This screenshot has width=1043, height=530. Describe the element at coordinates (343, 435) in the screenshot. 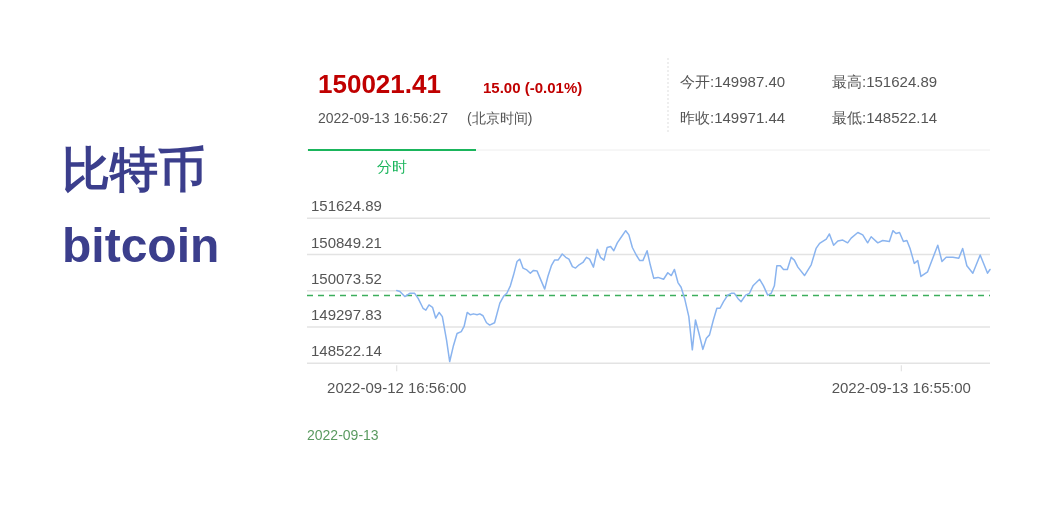

I see `text: 2022-09-13` at that location.